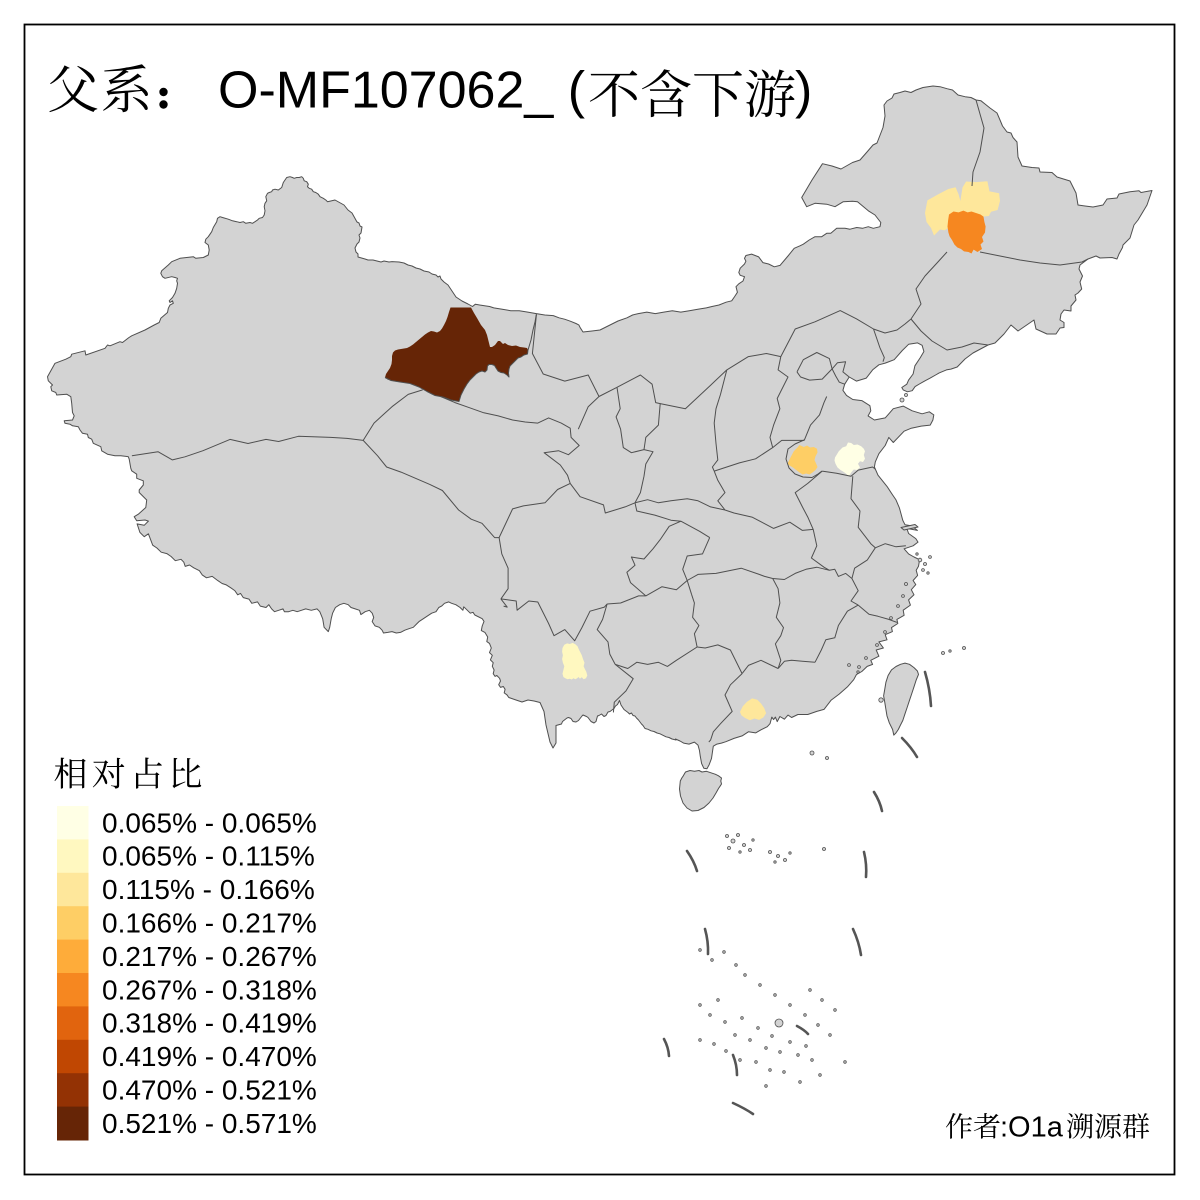 Image resolution: width=1200 pixels, height=1200 pixels. I want to click on svg-text: 0.419% - 0.470%, so click(209, 1056).